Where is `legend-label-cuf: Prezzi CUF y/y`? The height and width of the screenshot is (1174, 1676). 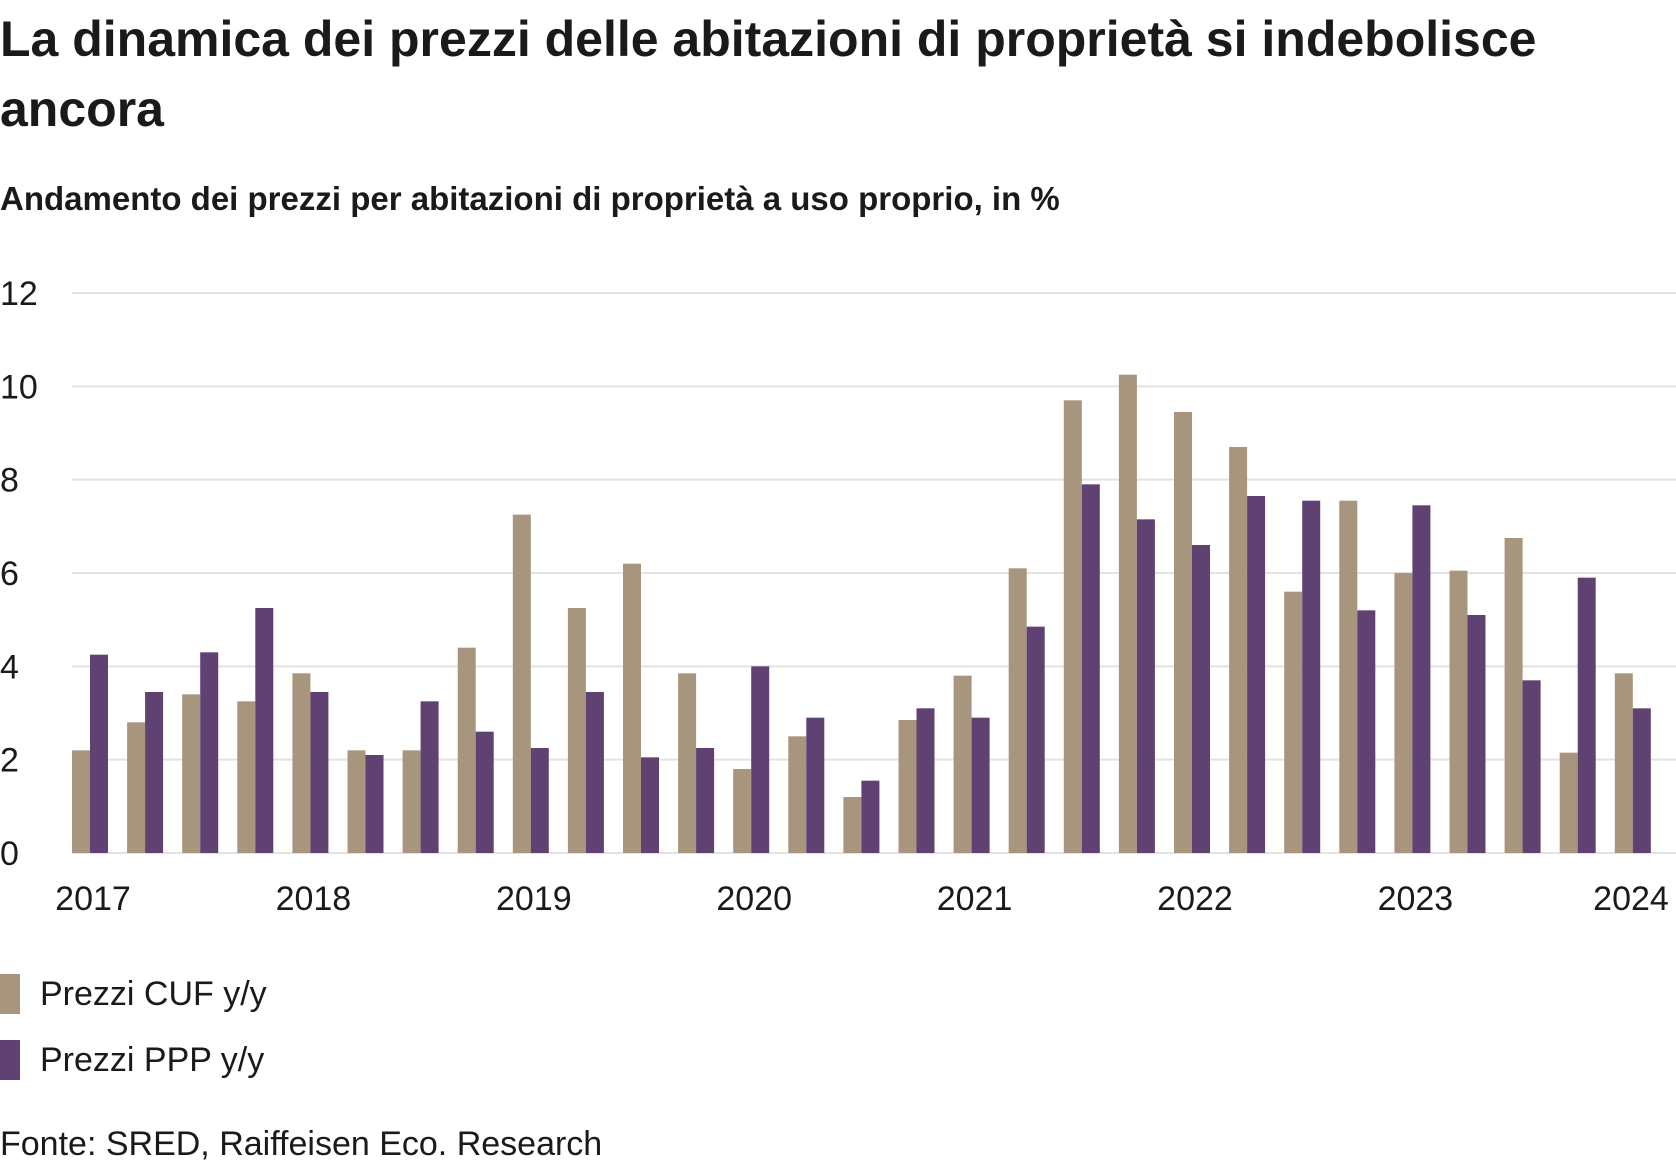
legend-label-cuf: Prezzi CUF y/y is located at coordinates (153, 993).